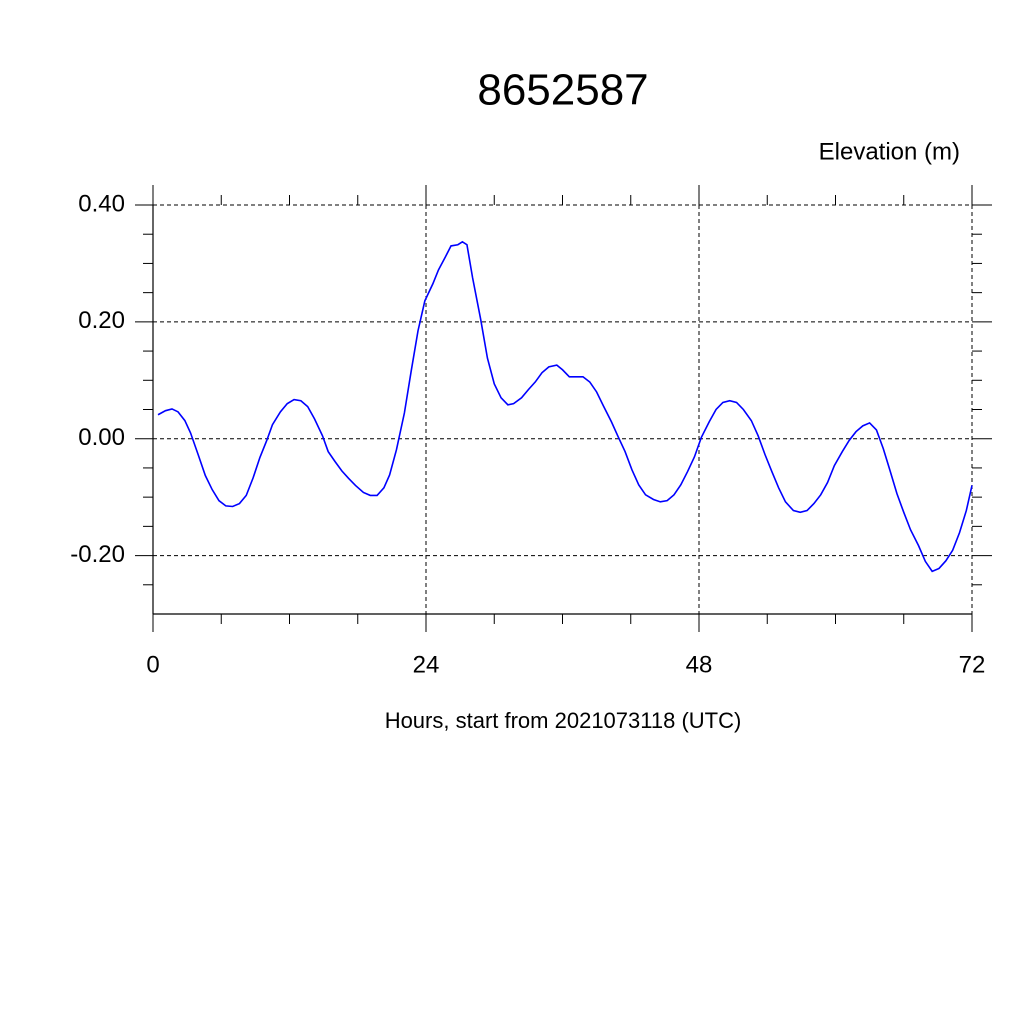 The image size is (1024, 1024). What do you see at coordinates (562, 90) in the screenshot?
I see `chart-title: 8652587` at bounding box center [562, 90].